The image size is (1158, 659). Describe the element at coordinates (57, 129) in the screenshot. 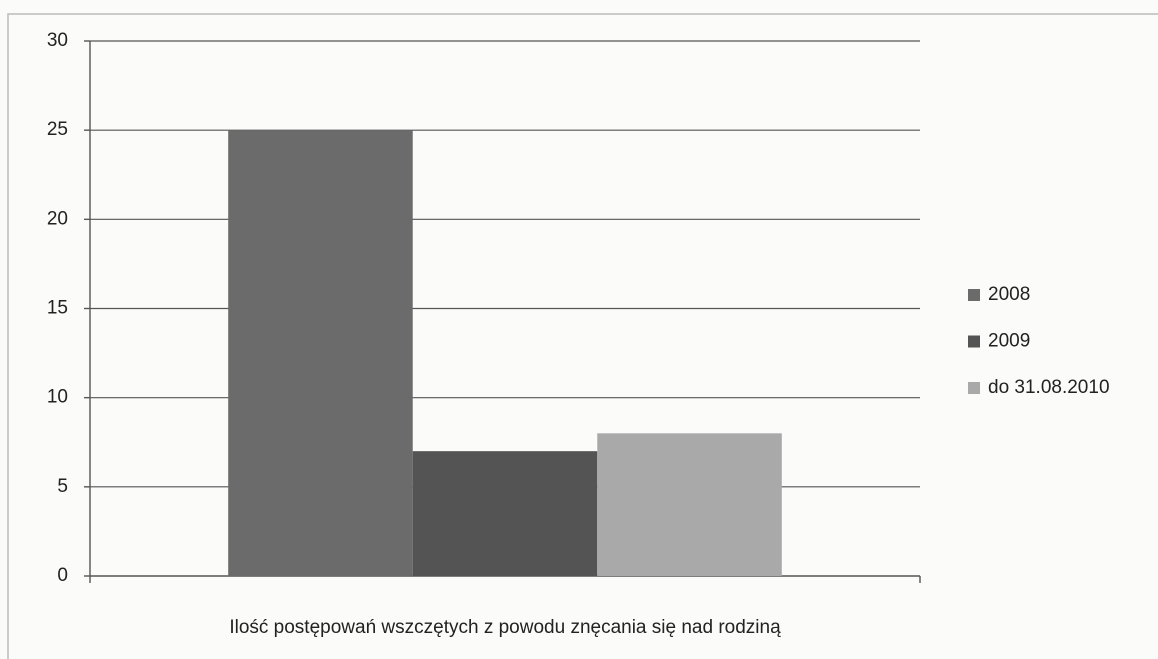

I see `y-tick-label: 25` at that location.